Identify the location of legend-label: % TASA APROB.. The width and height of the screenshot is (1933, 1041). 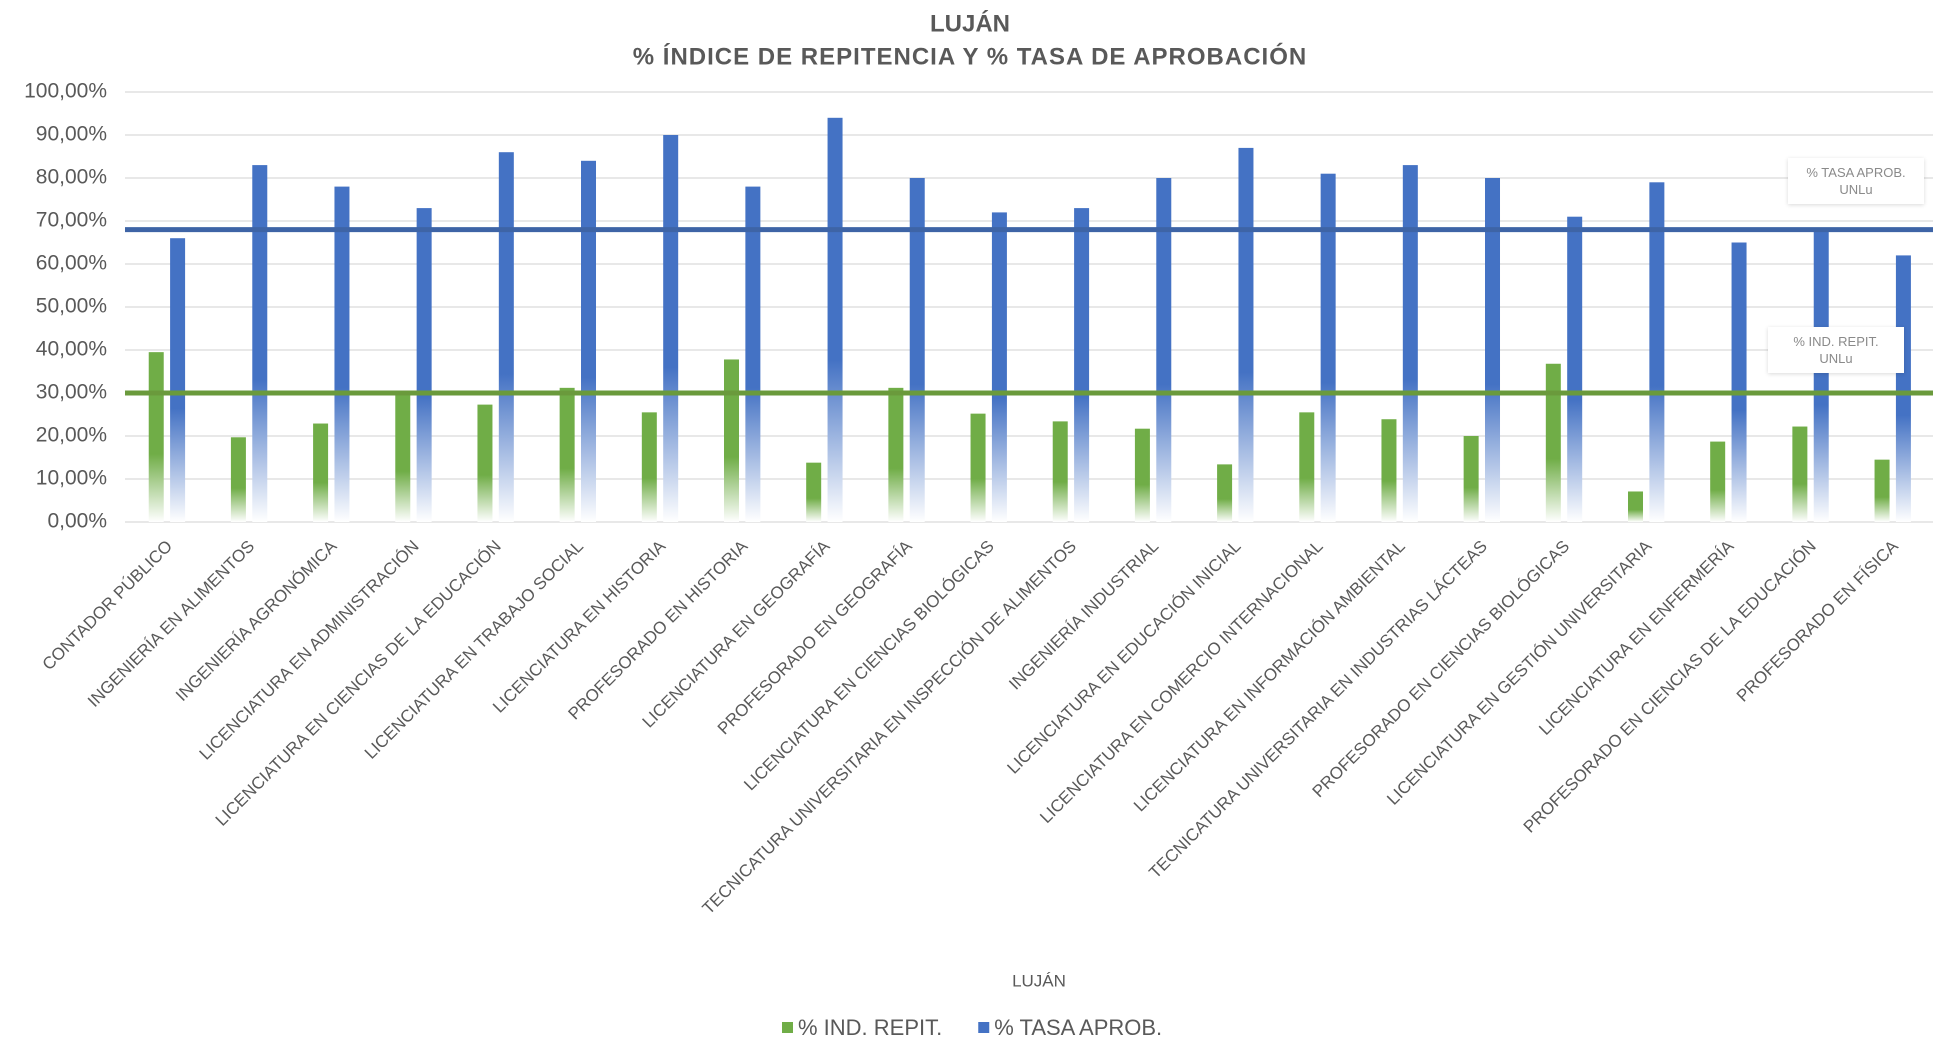
(1078, 1027).